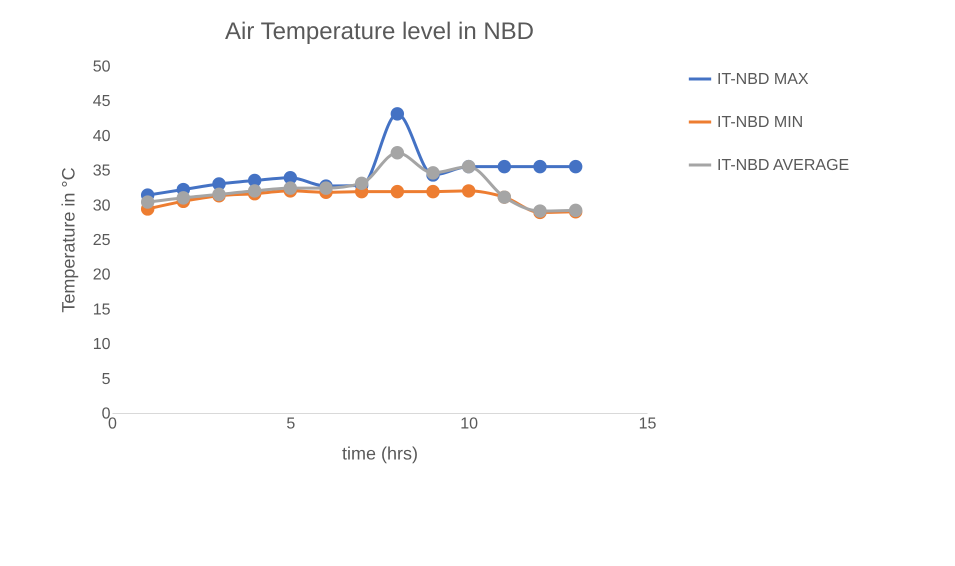 This screenshot has height=566, width=955. What do you see at coordinates (101, 275) in the screenshot?
I see `y-tick-label: 20` at bounding box center [101, 275].